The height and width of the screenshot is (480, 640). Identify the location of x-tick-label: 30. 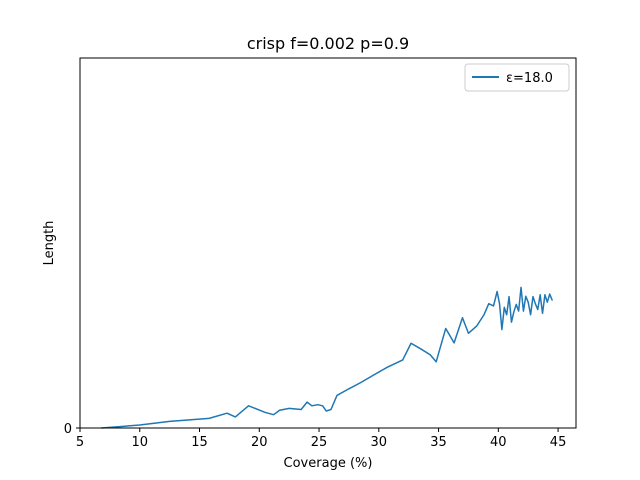
(379, 442).